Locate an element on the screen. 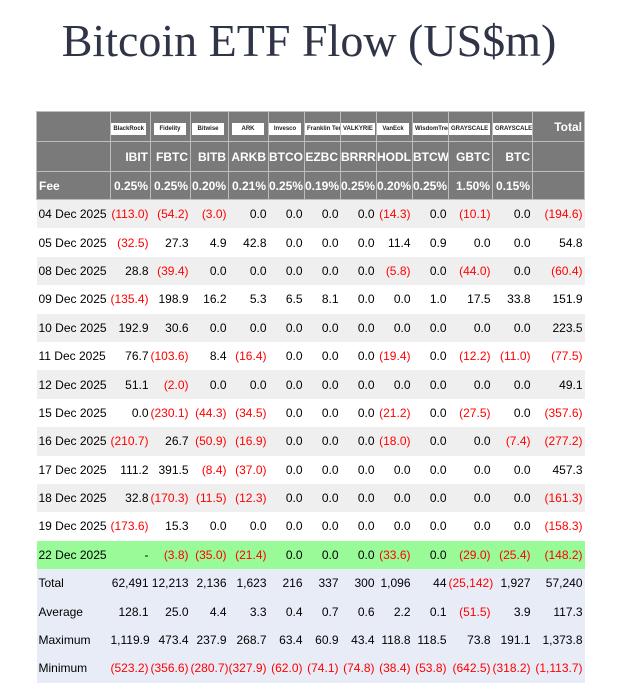 The image size is (626, 691). summary-cell: 12,213 is located at coordinates (170, 583).